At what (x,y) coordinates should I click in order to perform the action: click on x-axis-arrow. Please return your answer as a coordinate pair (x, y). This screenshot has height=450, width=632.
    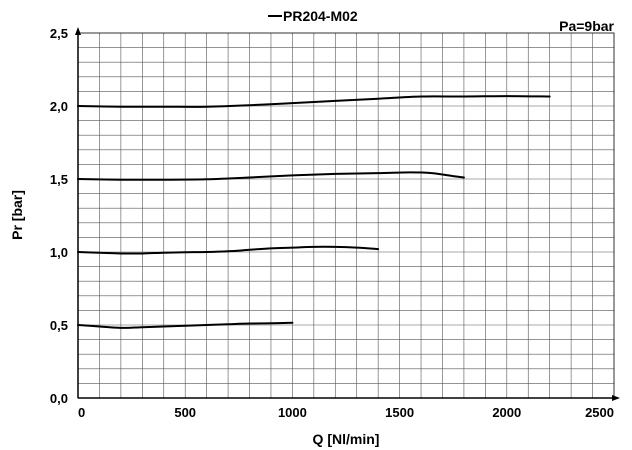
    Looking at the image, I should click on (616, 398).